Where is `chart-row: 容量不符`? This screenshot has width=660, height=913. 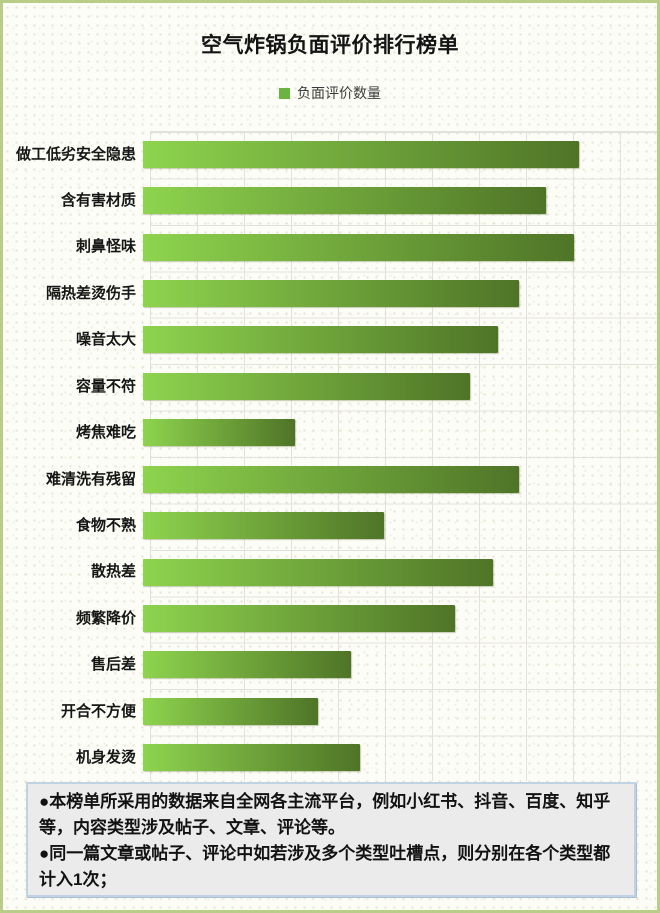 chart-row: 容量不符 is located at coordinates (330, 386).